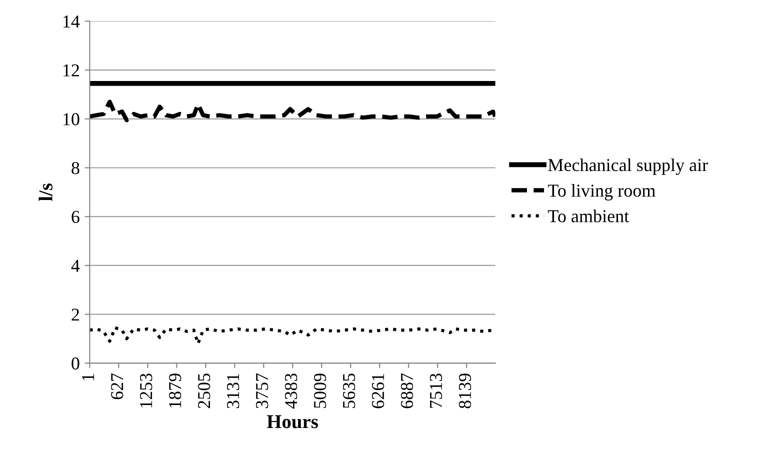 The width and height of the screenshot is (780, 471). I want to click on x-tick-label: 1253, so click(146, 391).